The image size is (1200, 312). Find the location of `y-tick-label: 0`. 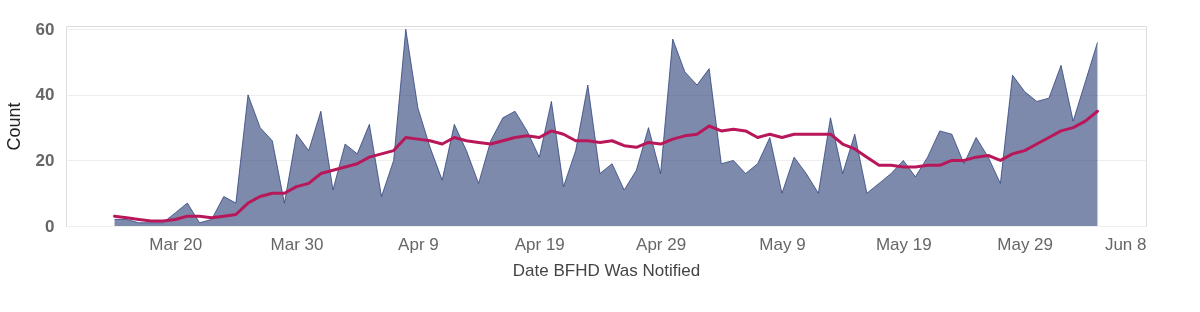

y-tick-label: 0 is located at coordinates (50, 226).